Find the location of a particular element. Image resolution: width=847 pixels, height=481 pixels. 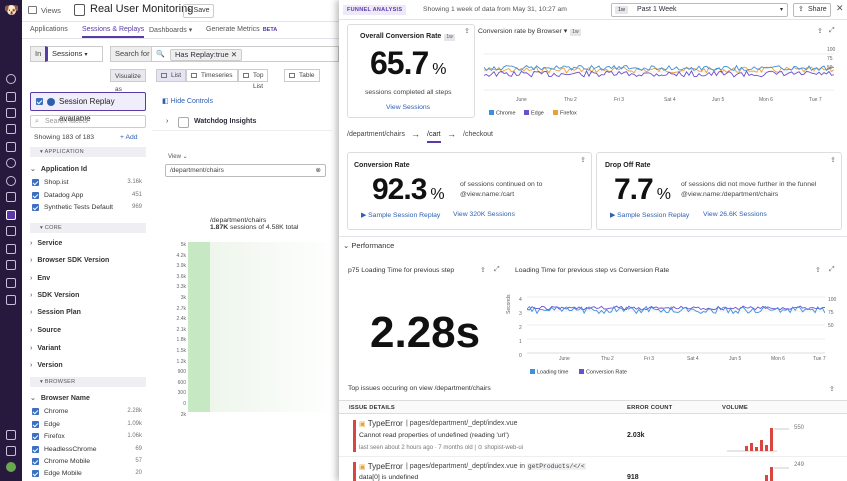

facet-search-input: ⌕ Search facets is located at coordinates (88, 121).